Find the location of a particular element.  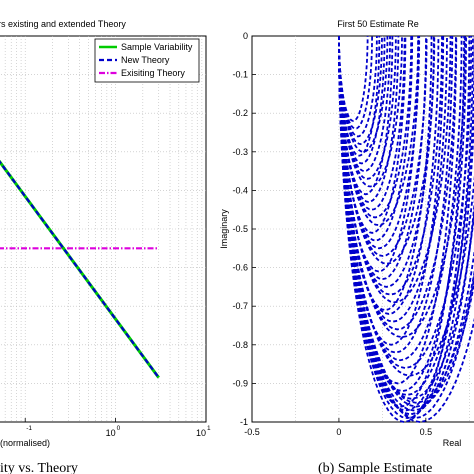

legend-label-existing-theory: Exisiting Theory is located at coordinates (153, 73).